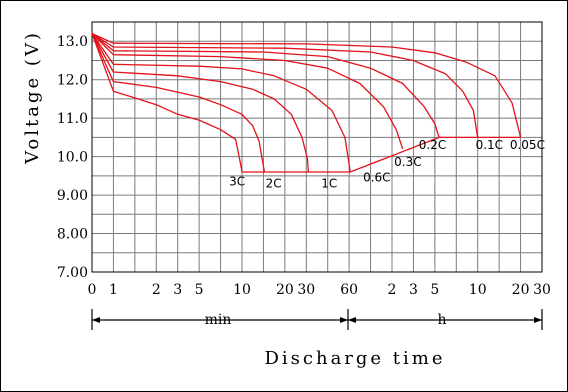  I want to click on cutoff-voltage-line, so click(381, 154).